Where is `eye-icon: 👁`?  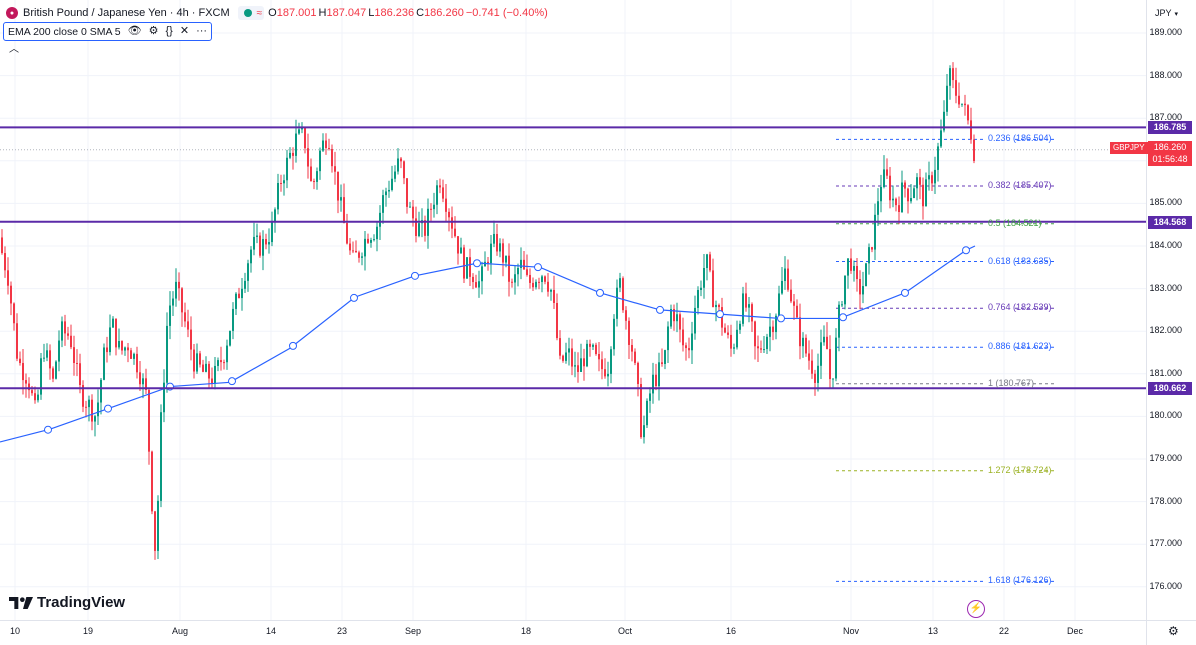 eye-icon: 👁 is located at coordinates (134, 31).